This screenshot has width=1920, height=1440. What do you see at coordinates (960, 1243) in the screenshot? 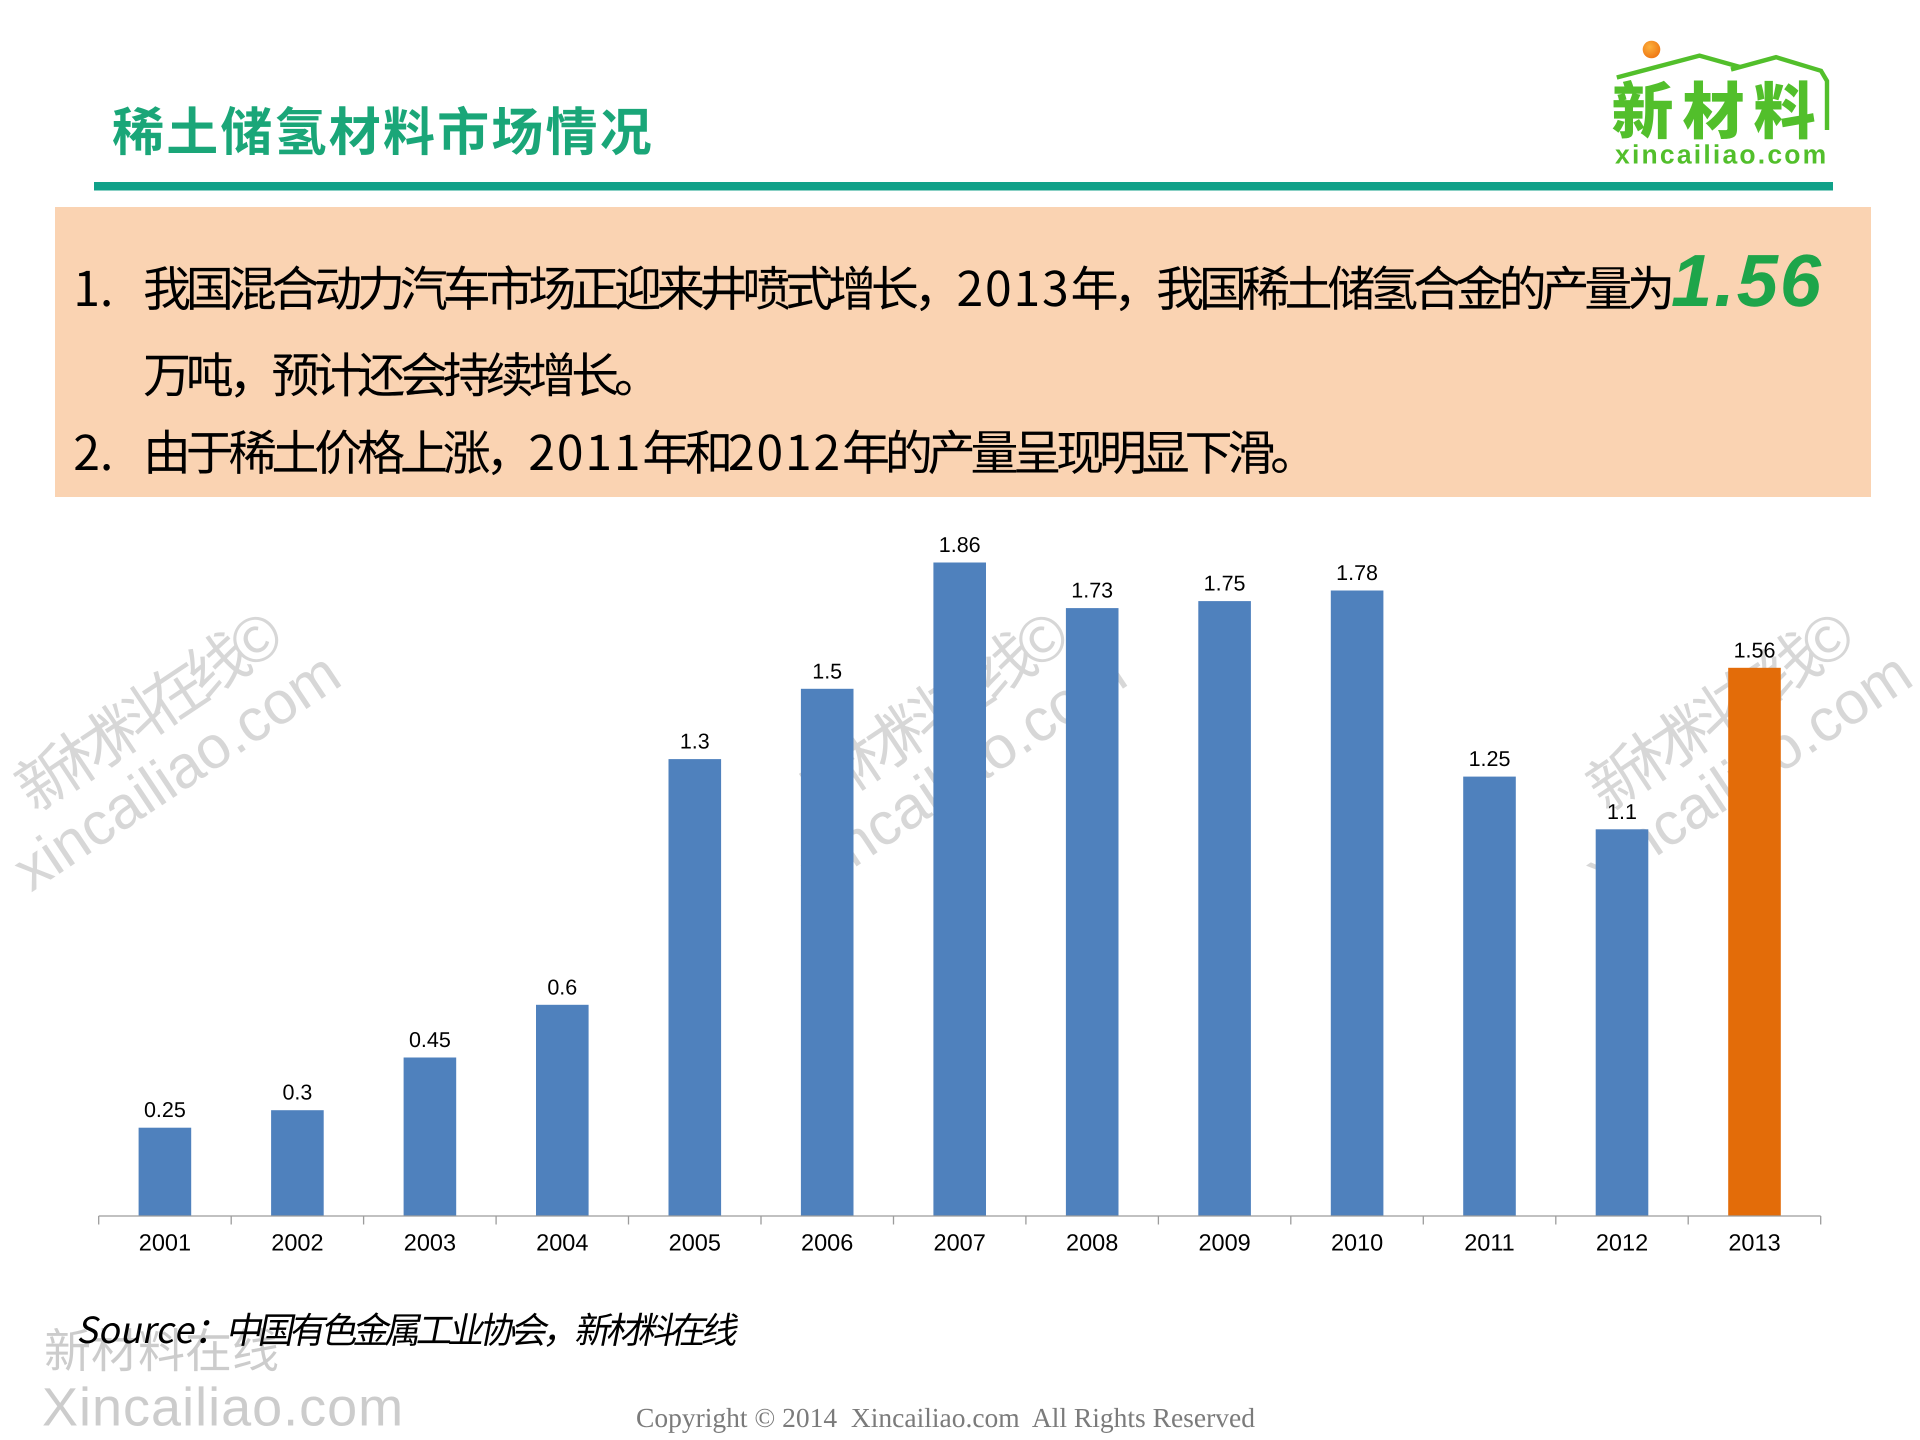
I see `svg-text: 2007` at bounding box center [960, 1243].